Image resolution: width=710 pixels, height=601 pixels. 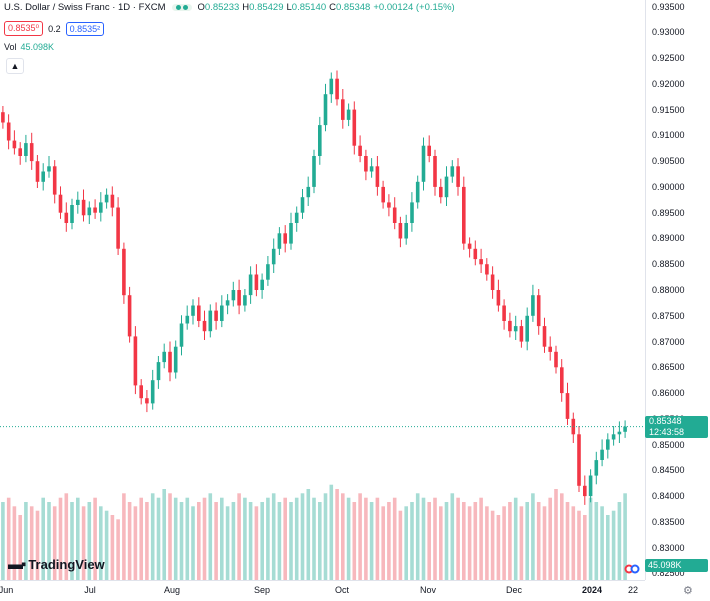 What do you see at coordinates (668, 161) in the screenshot?
I see `price-tick-label: 0.90500` at bounding box center [668, 161].